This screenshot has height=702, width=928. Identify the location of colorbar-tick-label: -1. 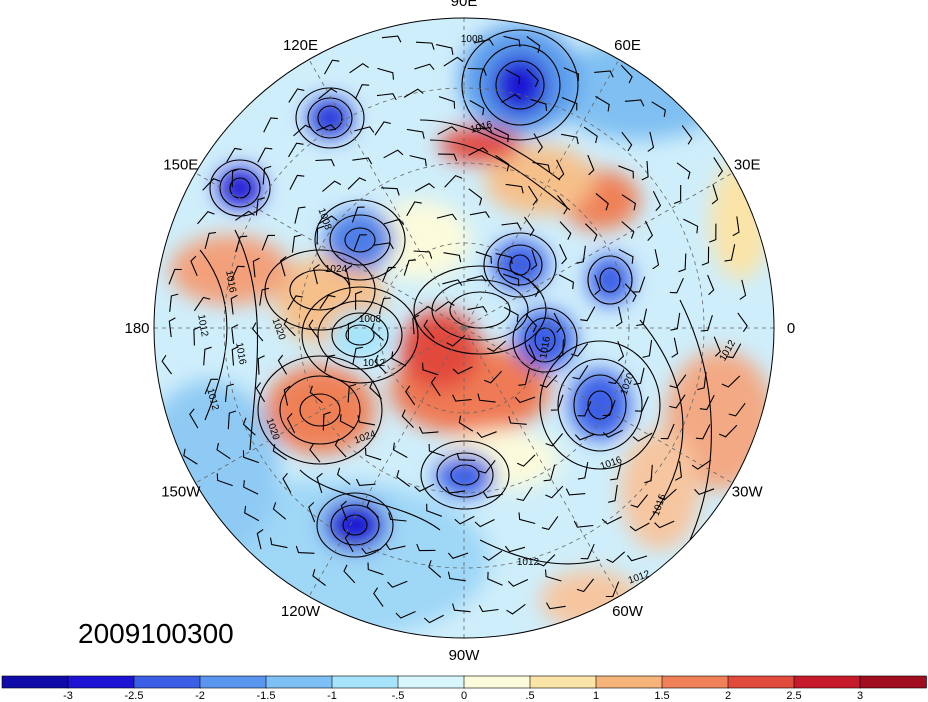
(332, 696).